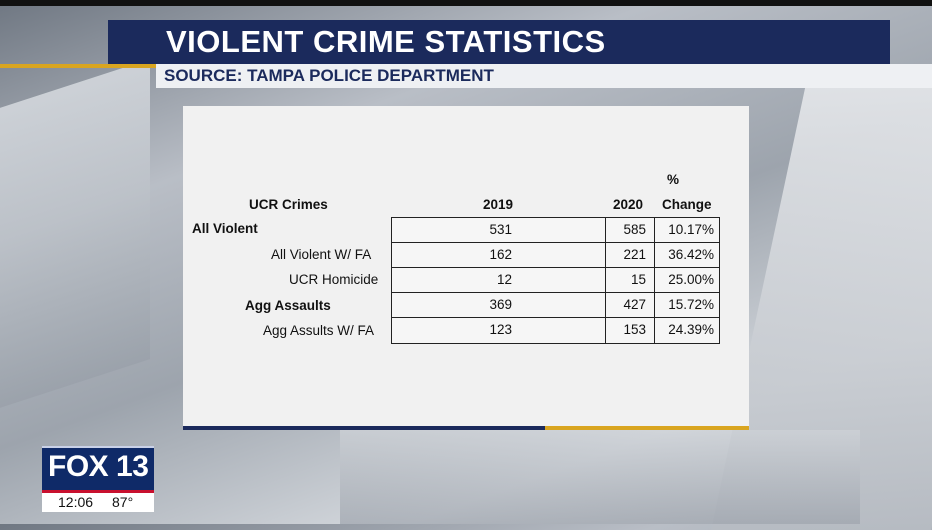 The width and height of the screenshot is (932, 530). I want to click on table-cell: 221, so click(630, 255).